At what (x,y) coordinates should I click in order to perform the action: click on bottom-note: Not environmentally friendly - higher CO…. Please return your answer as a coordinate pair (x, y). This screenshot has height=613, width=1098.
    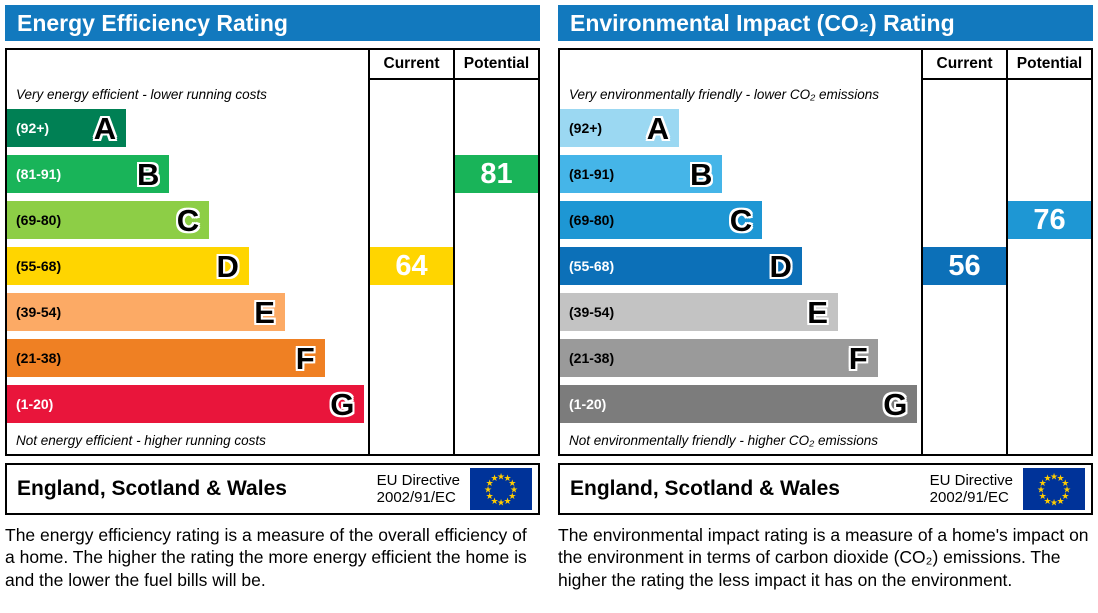
    Looking at the image, I should click on (724, 440).